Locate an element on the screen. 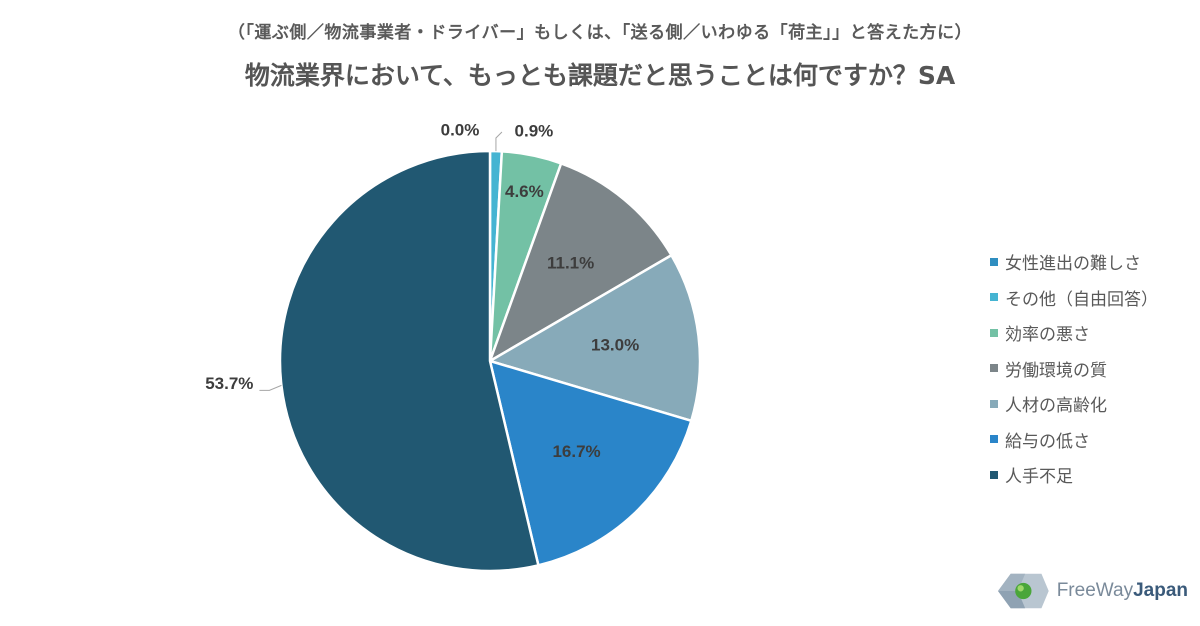  legend-label: その他（自由回答） is located at coordinates (1081, 299).